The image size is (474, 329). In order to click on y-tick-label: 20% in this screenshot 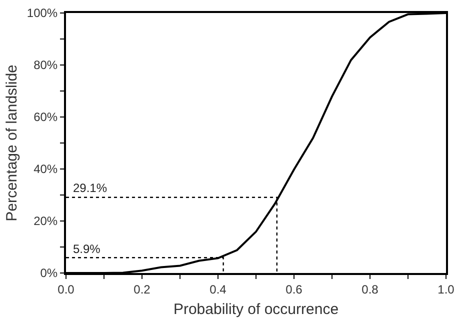, I will do `click(46, 221)`.